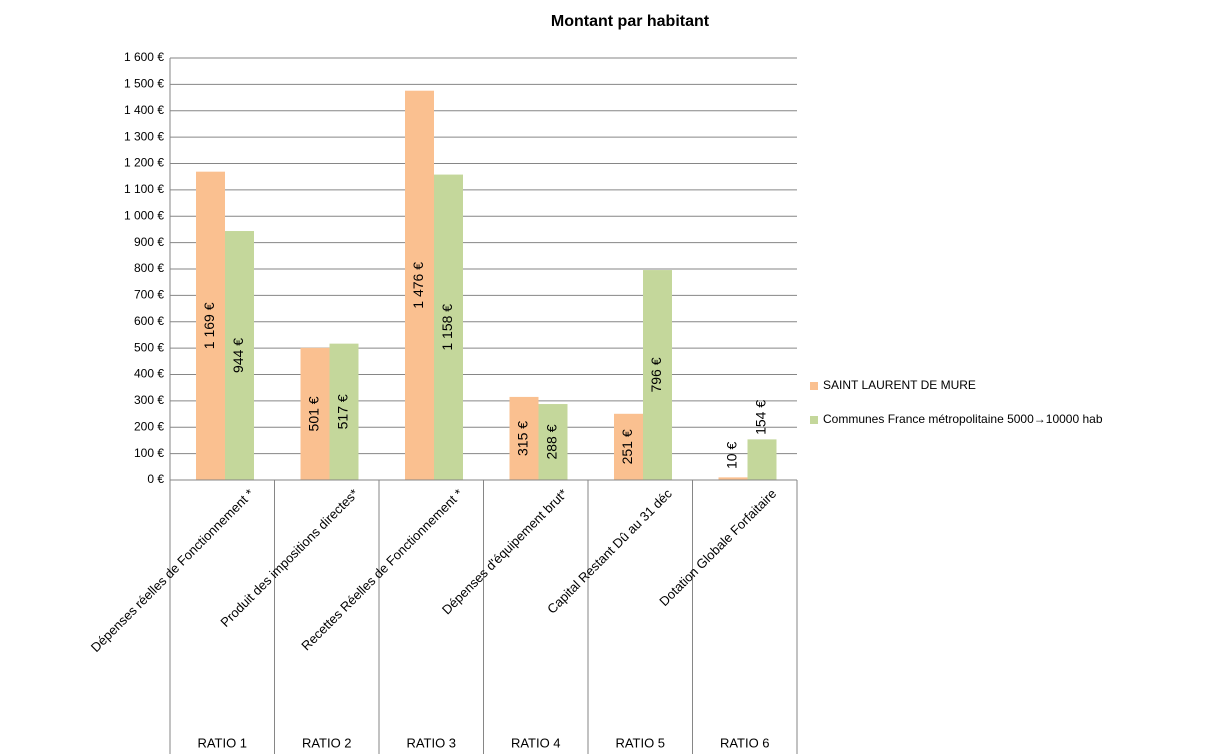 The image size is (1207, 754). I want to click on data-label: 10 €, so click(732, 455).